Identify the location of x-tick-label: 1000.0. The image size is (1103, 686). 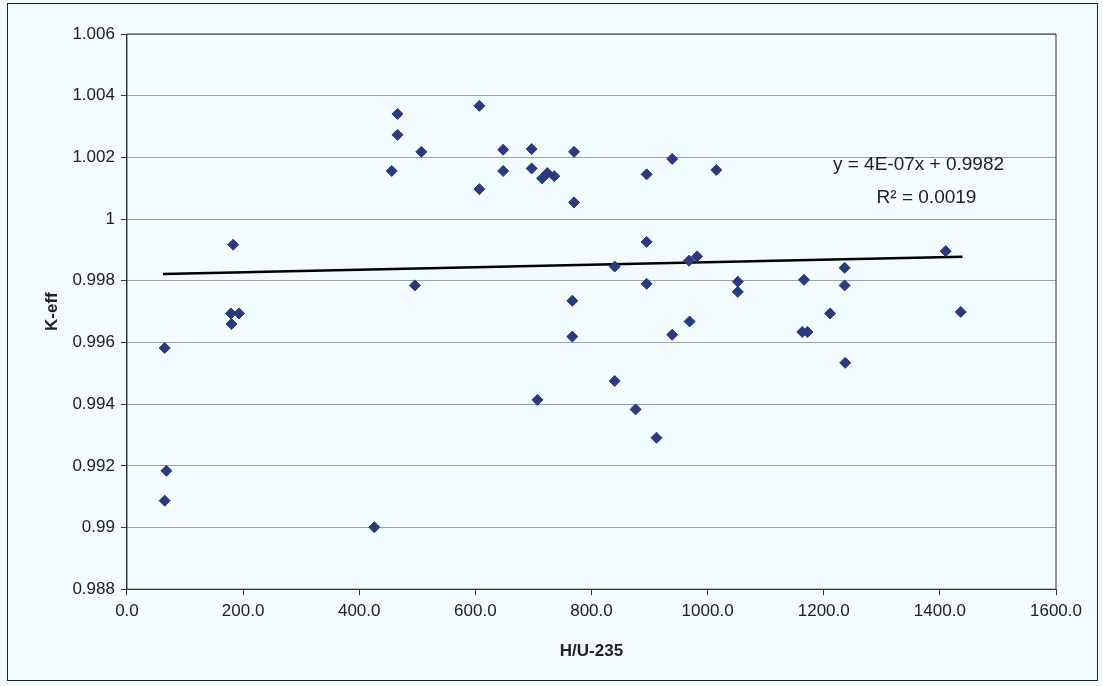
(707, 611).